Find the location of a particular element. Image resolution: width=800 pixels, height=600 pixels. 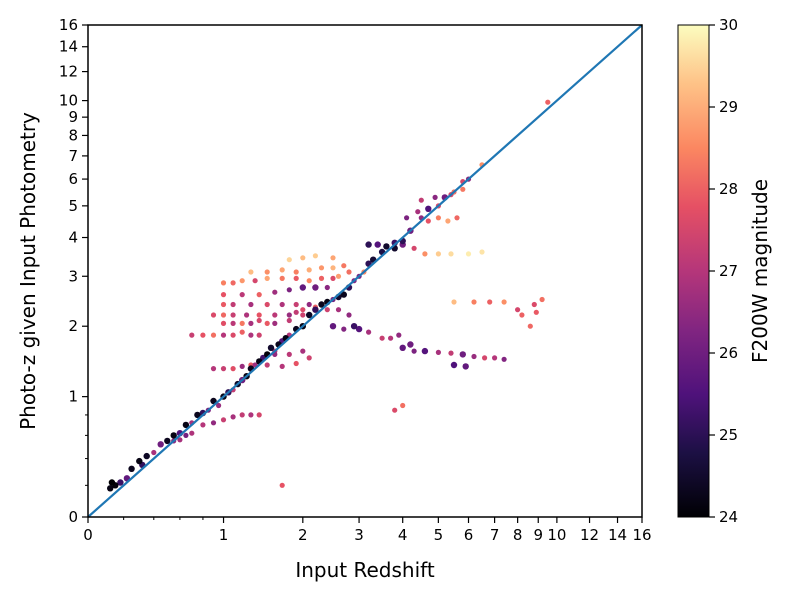

x-tick-label: 6 is located at coordinates (469, 535).